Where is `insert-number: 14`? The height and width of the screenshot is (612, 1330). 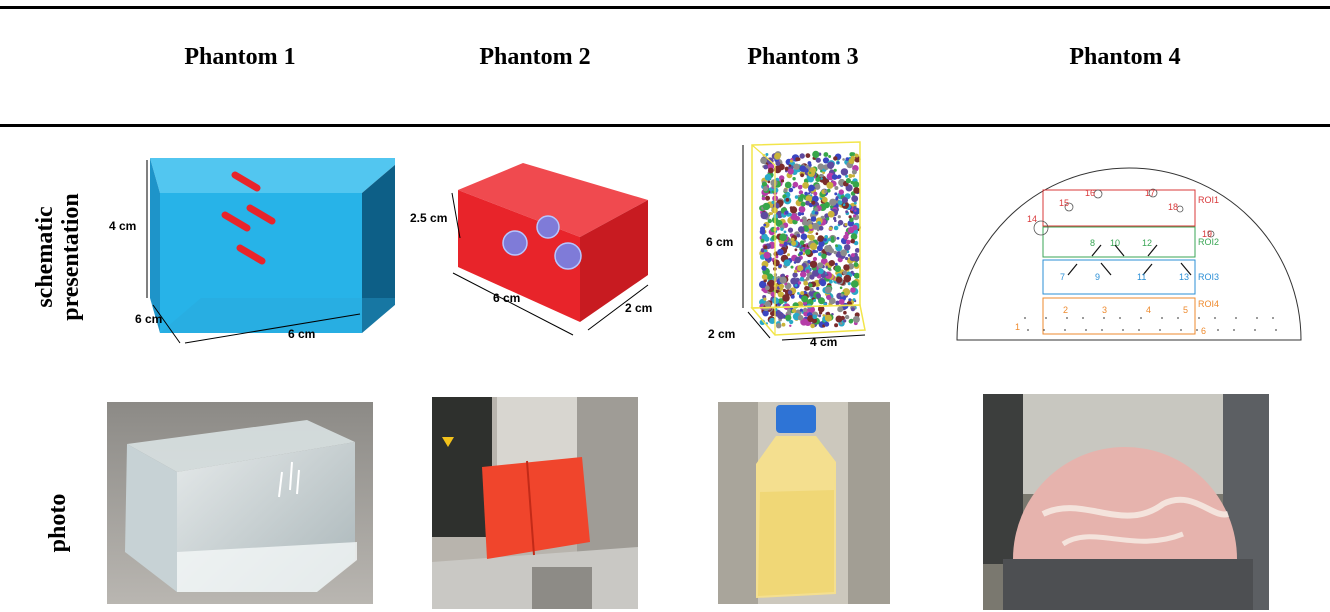 insert-number: 14 is located at coordinates (1032, 219).